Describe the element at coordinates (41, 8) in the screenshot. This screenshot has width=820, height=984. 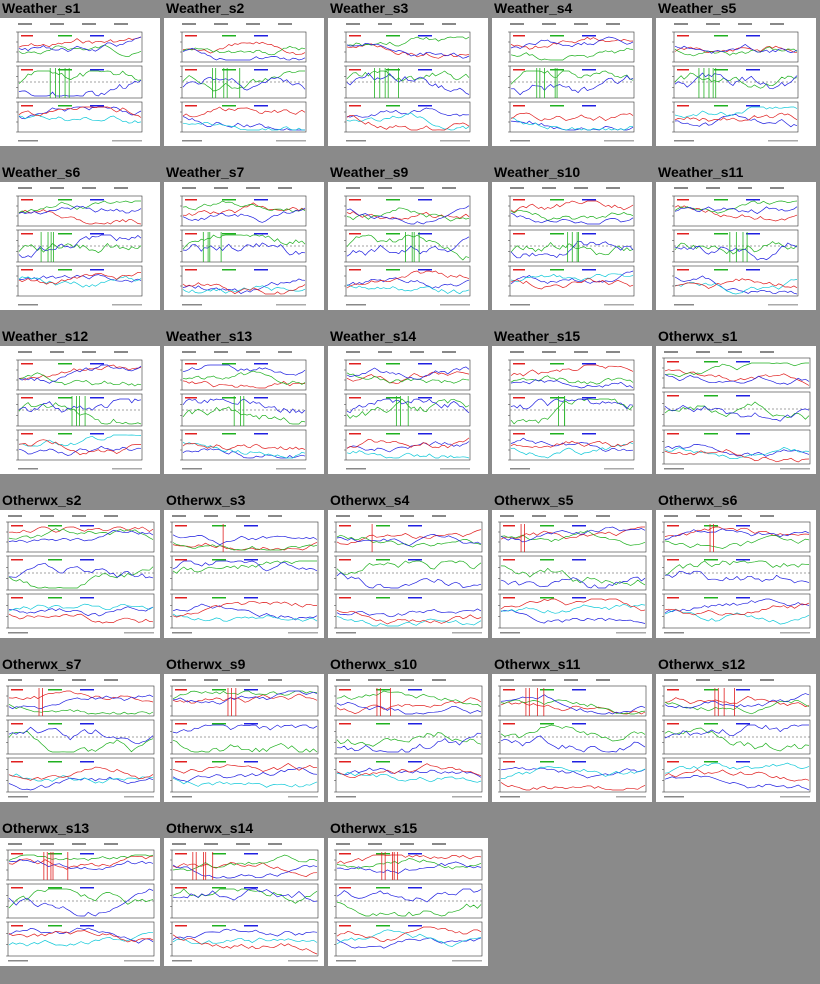
I see `thumbnail-title: Weather_s1` at that location.